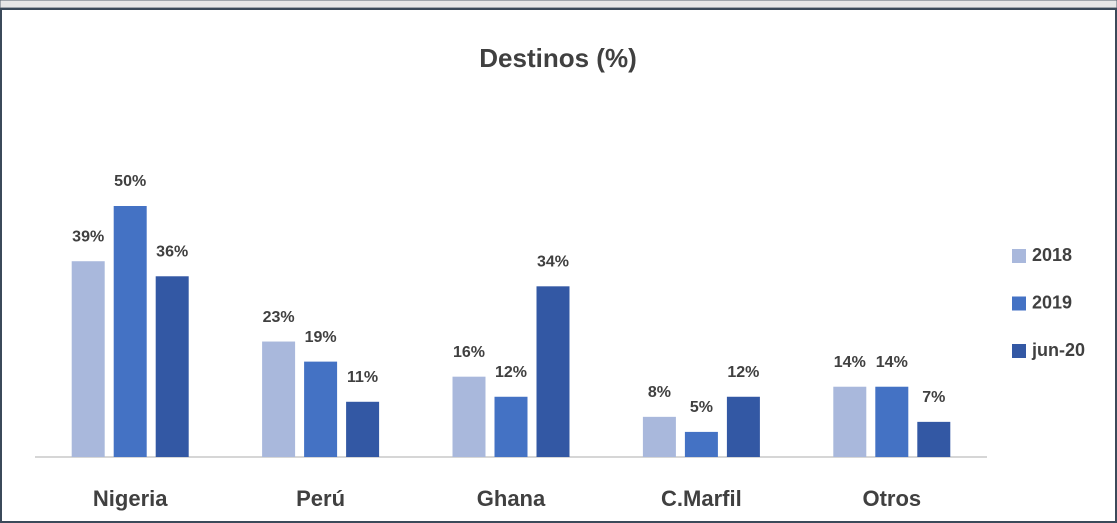 The width and height of the screenshot is (1117, 523). I want to click on legend-label: jun-20, so click(1058, 350).